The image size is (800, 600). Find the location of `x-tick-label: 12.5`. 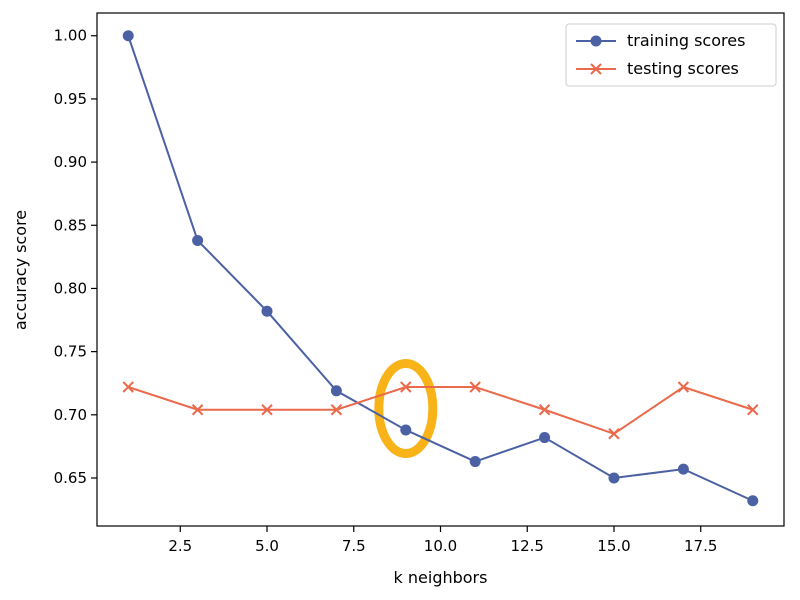

x-tick-label: 12.5 is located at coordinates (527, 546).